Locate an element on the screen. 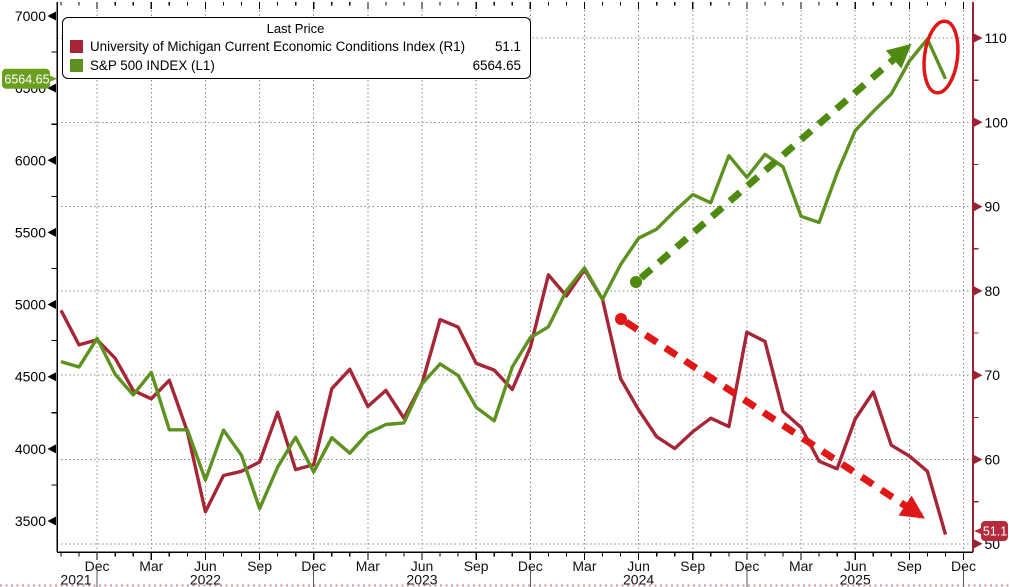 The image size is (1010, 587). legend-title: Last Price is located at coordinates (295, 28).